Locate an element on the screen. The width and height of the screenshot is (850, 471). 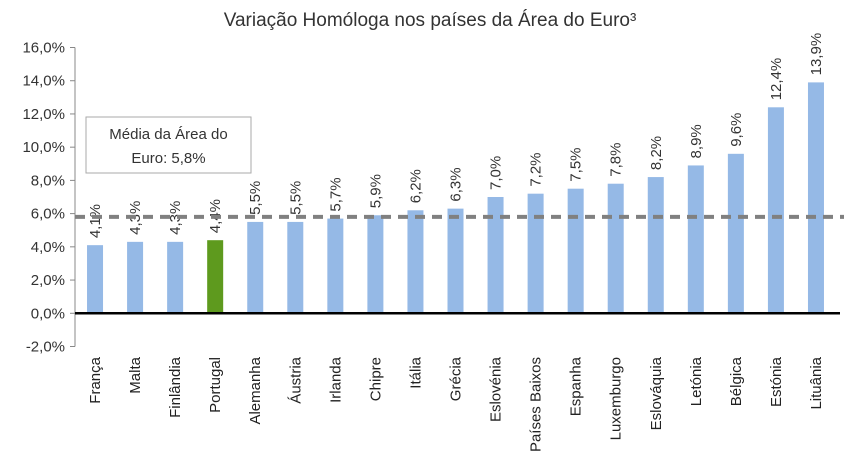
category-label: Malta is located at coordinates (135, 374).